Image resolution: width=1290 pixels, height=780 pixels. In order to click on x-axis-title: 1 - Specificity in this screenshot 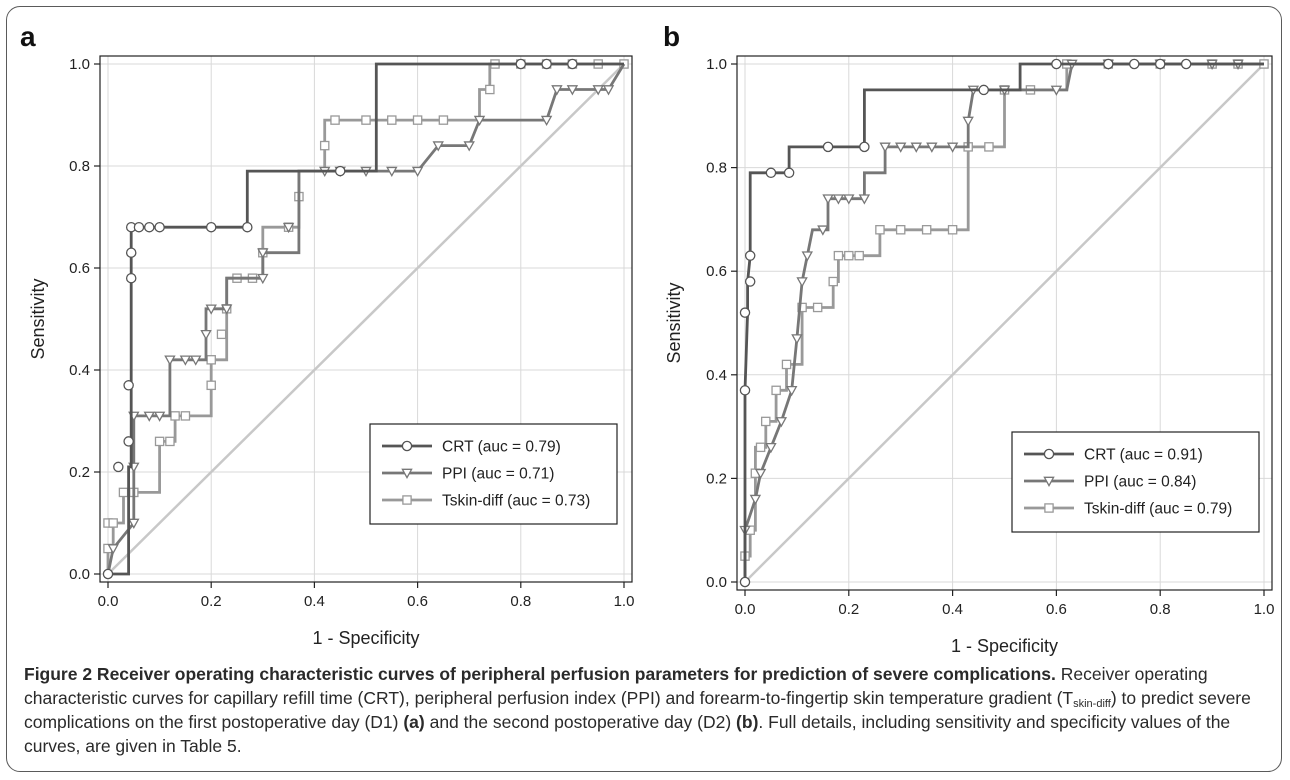, I will do `click(1004, 646)`.